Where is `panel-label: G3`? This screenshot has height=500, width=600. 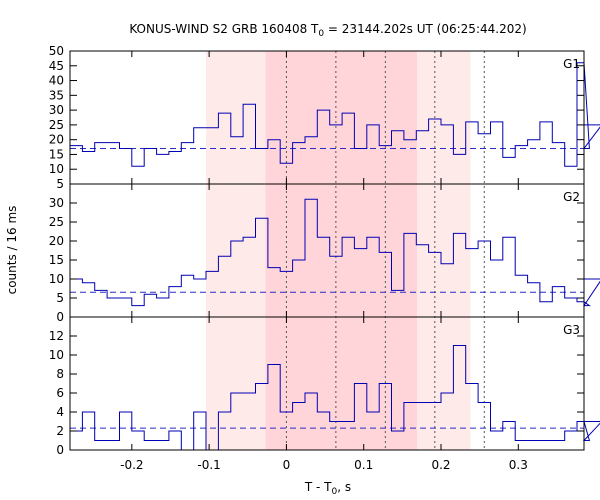 panel-label: G3 is located at coordinates (571, 330).